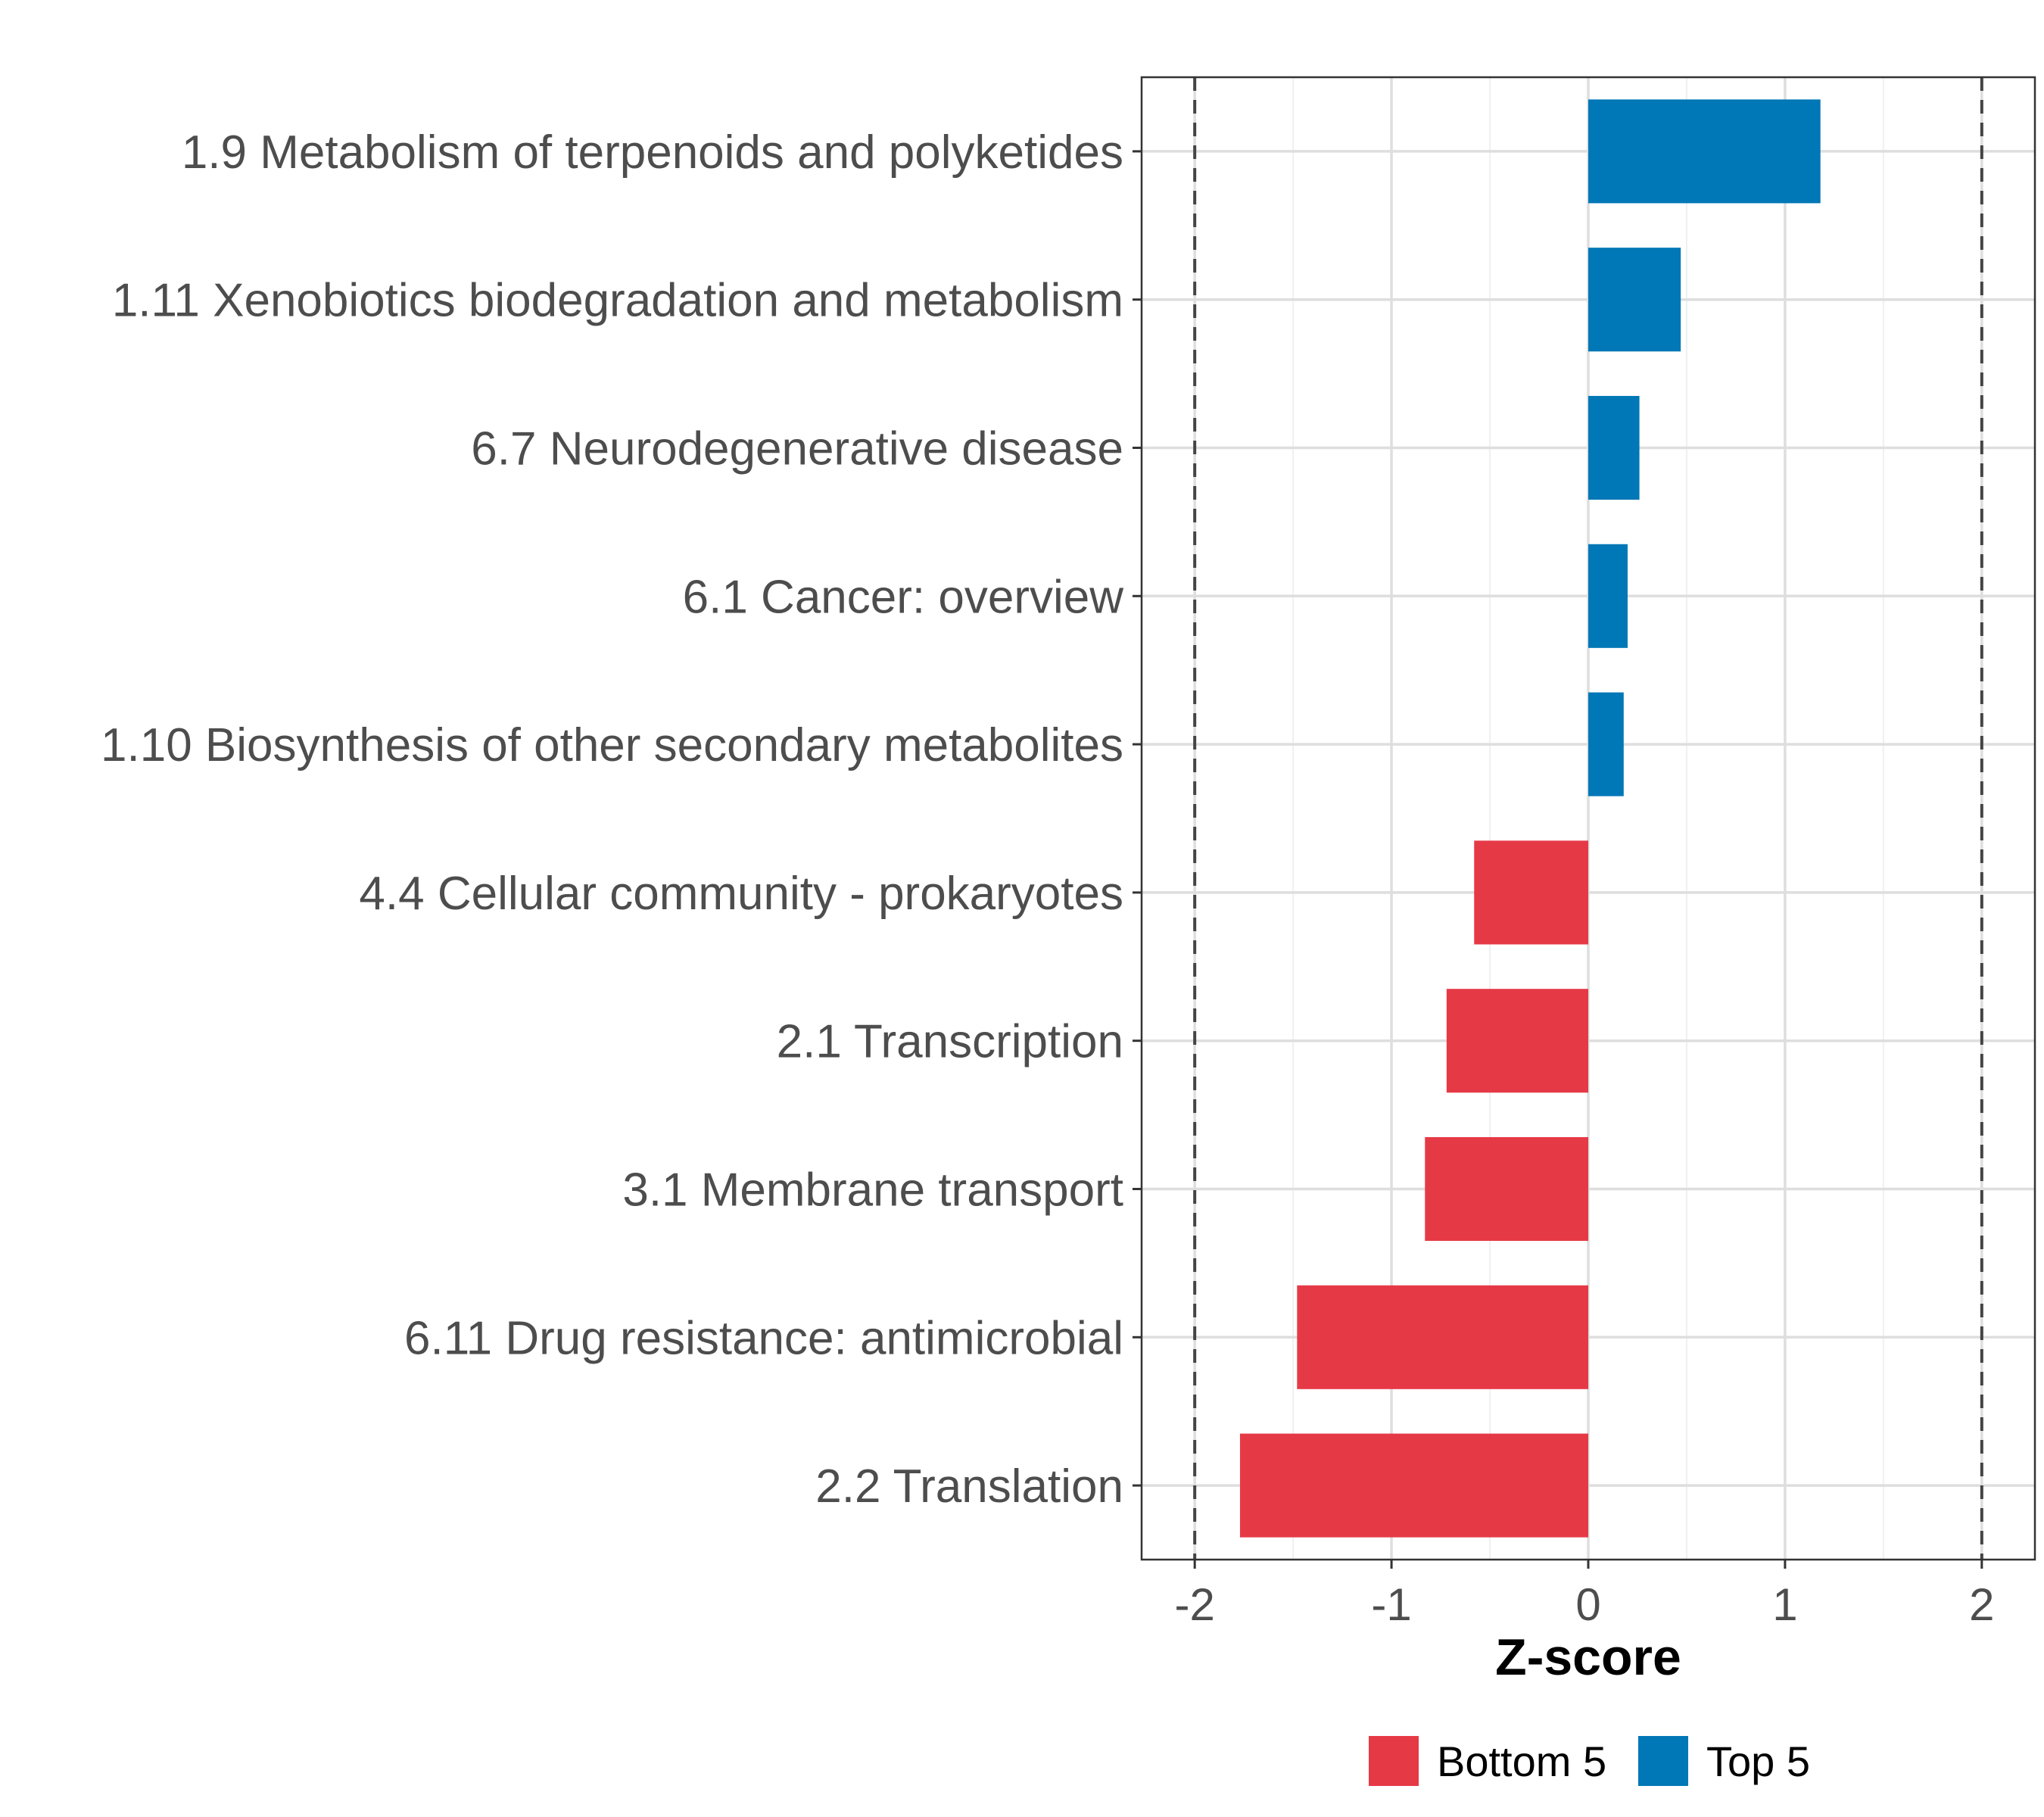 The width and height of the screenshot is (2044, 1817). Describe the element at coordinates (1758, 1761) in the screenshot. I see `legend-label: Top 5` at that location.